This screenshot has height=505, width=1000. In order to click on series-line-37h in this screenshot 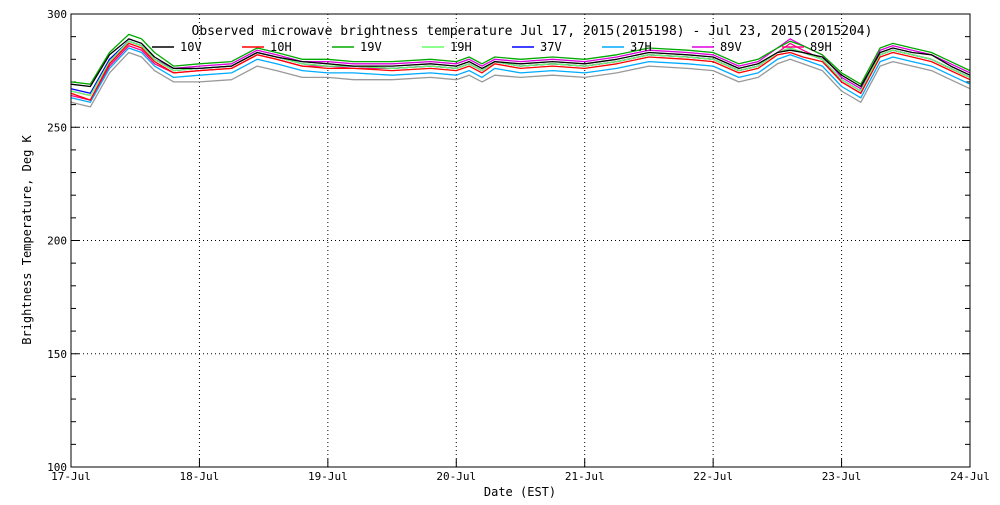, I will do `click(520, 75)`.